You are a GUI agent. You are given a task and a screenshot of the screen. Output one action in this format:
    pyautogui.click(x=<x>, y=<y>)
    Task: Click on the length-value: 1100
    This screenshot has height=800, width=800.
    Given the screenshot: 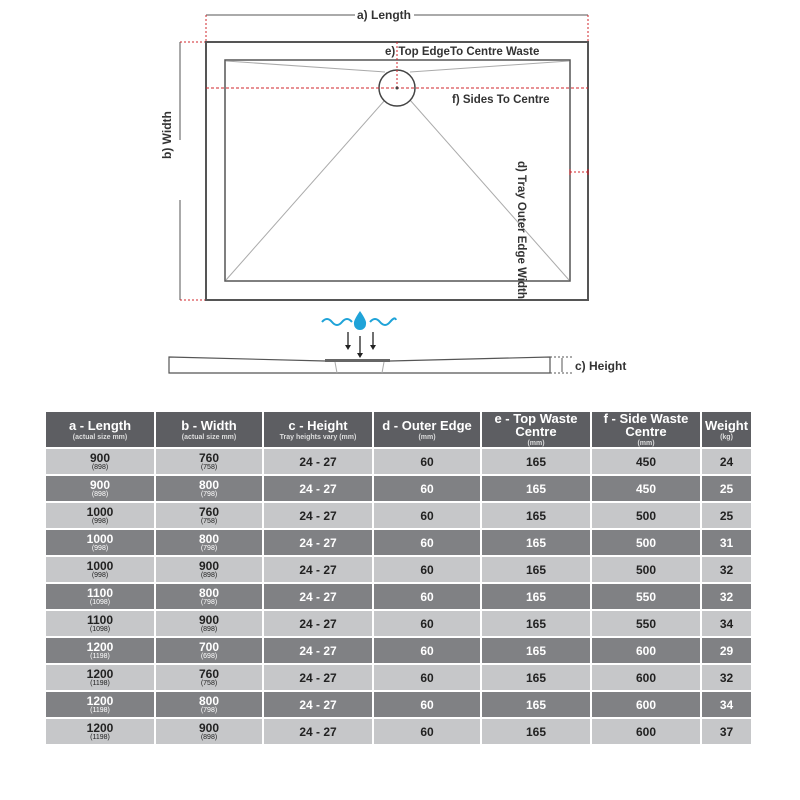 What is the action you would take?
    pyautogui.click(x=100, y=592)
    